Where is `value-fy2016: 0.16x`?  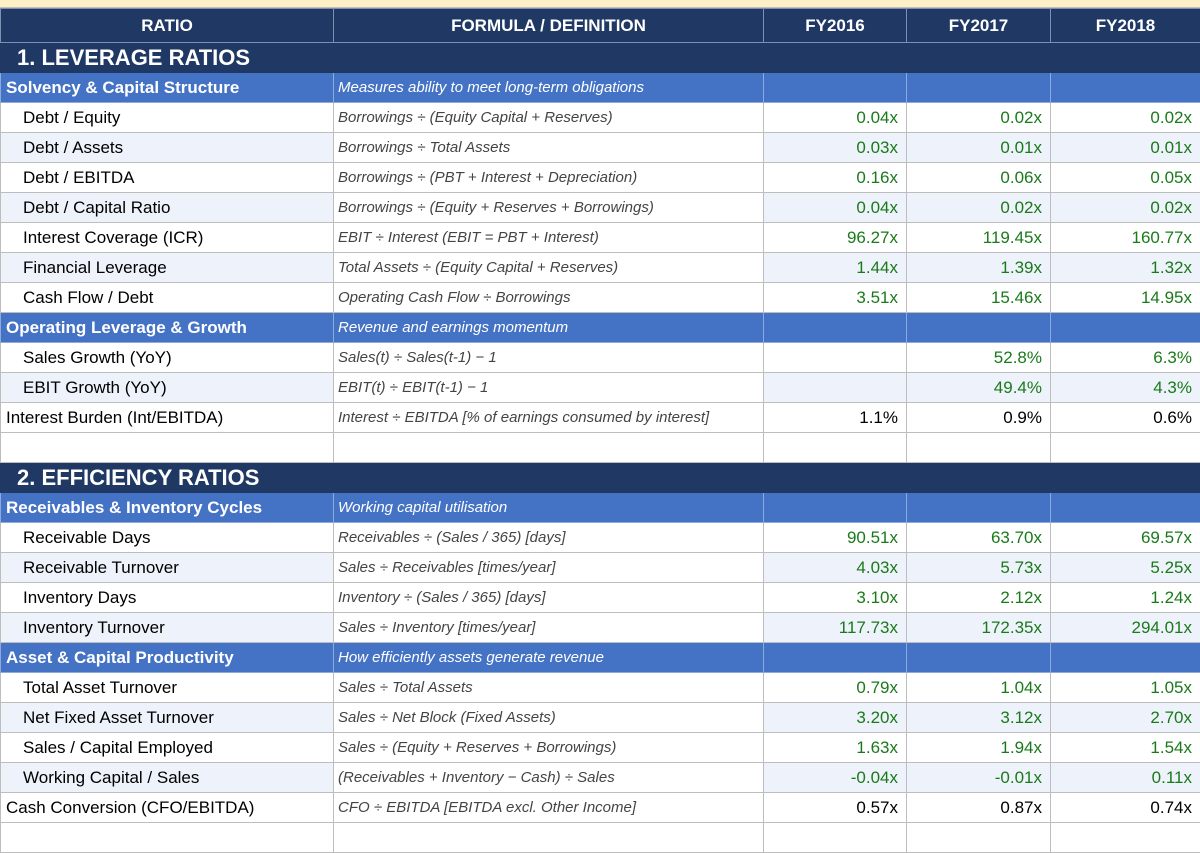
value-fy2016: 0.16x is located at coordinates (835, 178).